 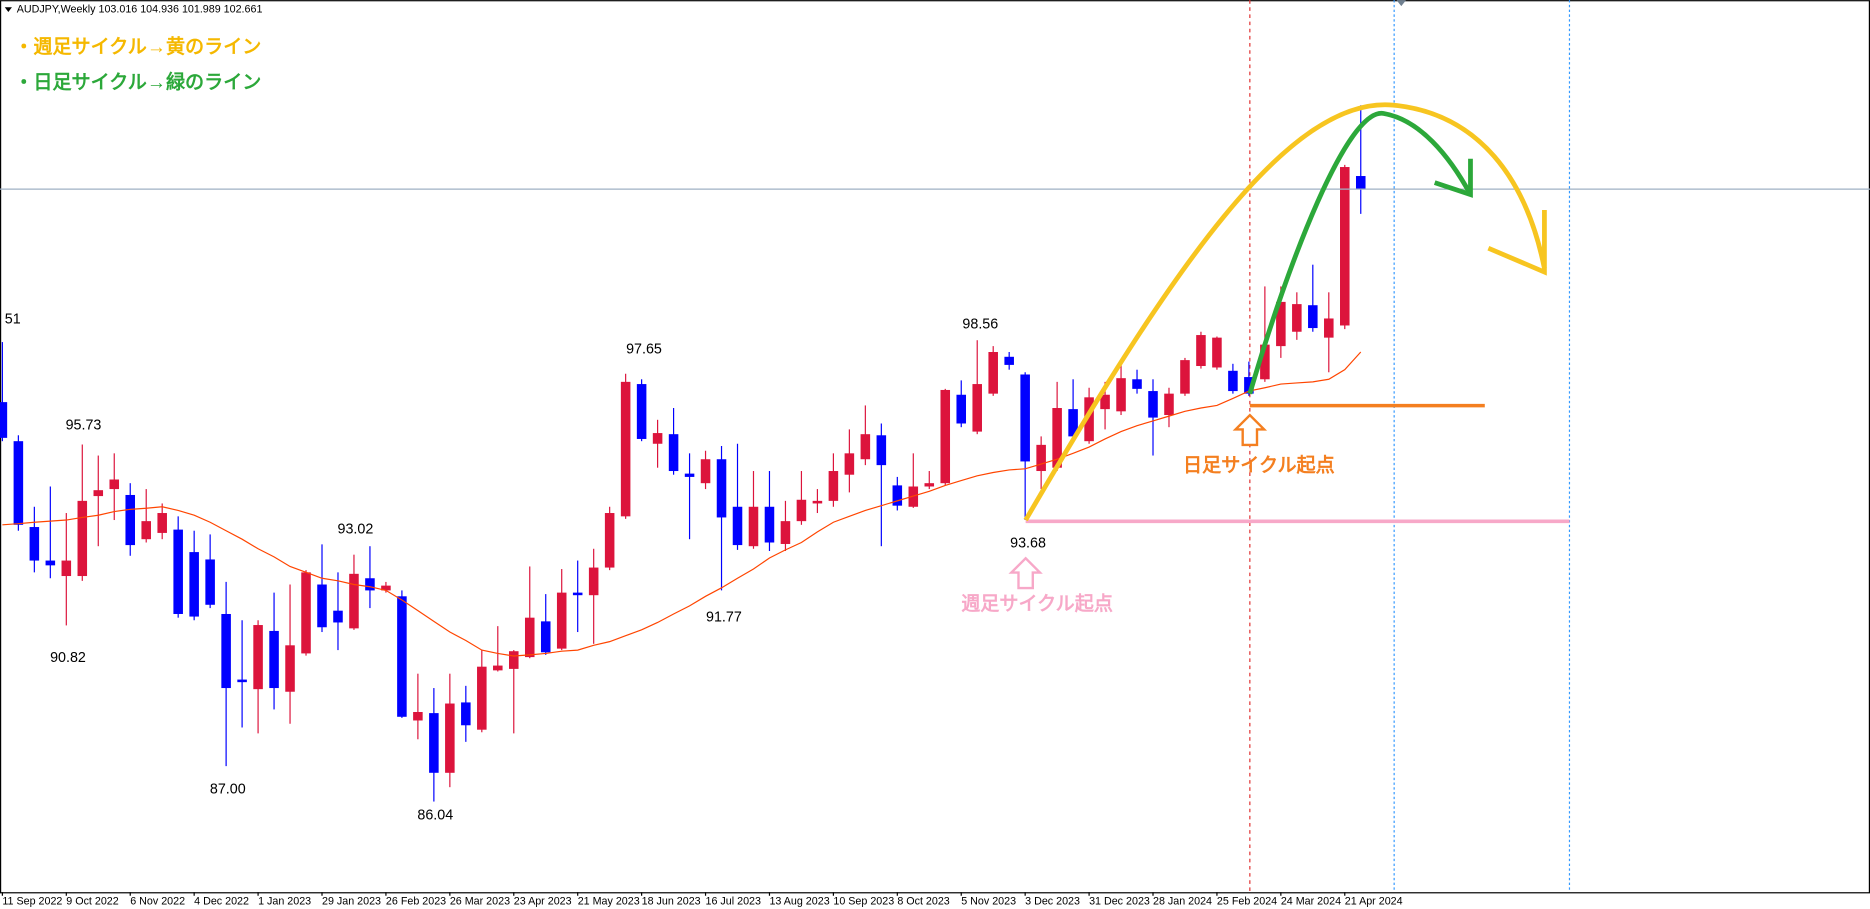 What do you see at coordinates (644, 349) in the screenshot?
I see `price-label: 97.65` at bounding box center [644, 349].